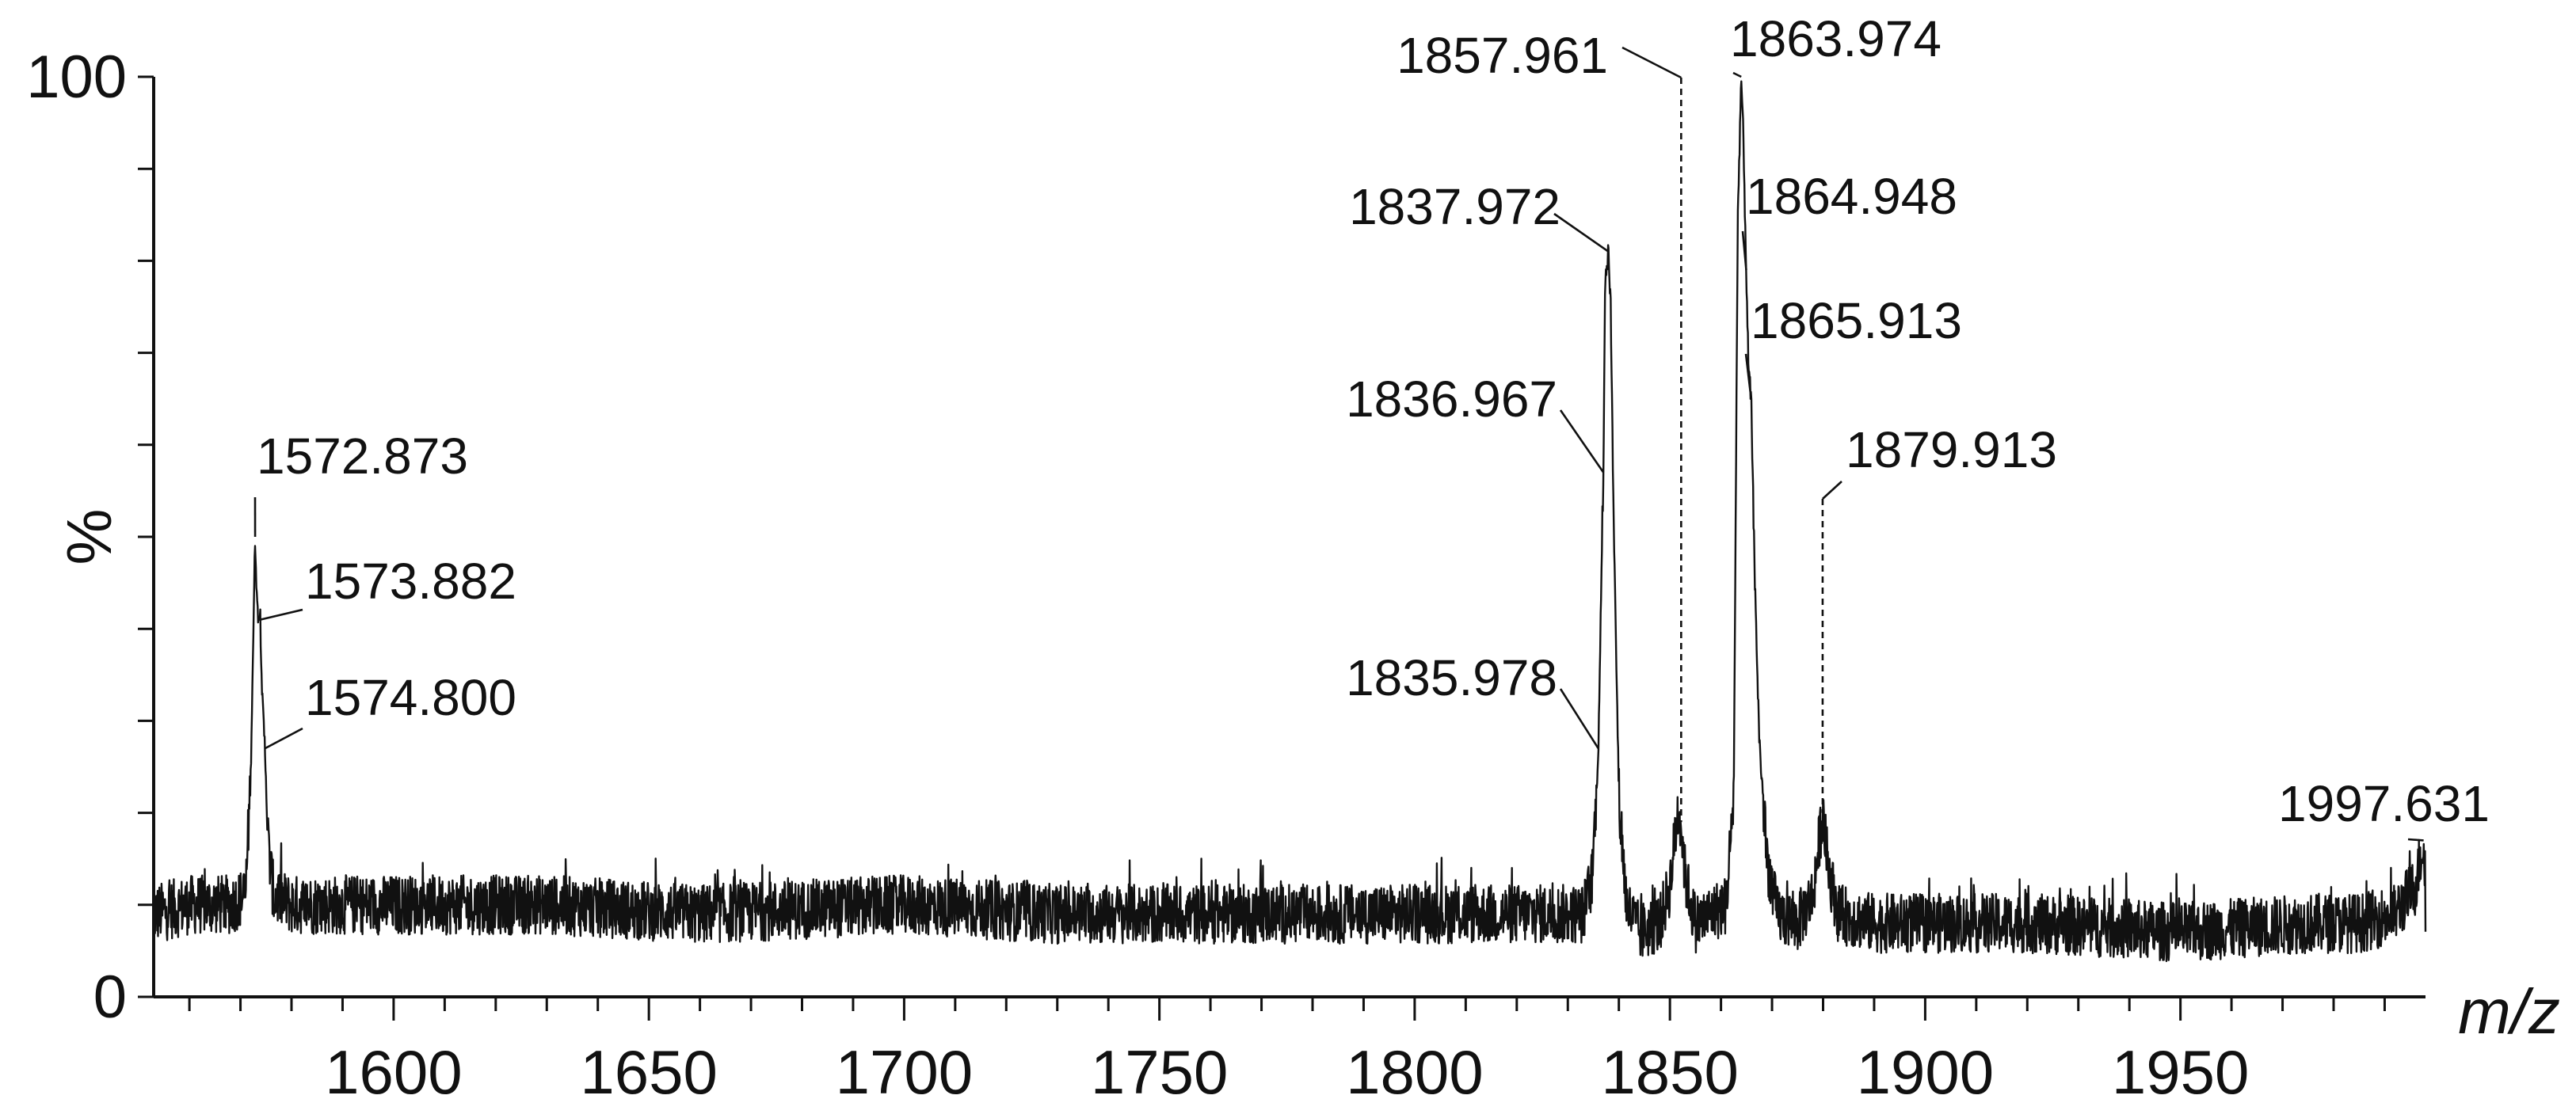 This screenshot has height=1118, width=2576. Describe the element at coordinates (1926, 1072) in the screenshot. I see `x-tick-label: 1900` at that location.